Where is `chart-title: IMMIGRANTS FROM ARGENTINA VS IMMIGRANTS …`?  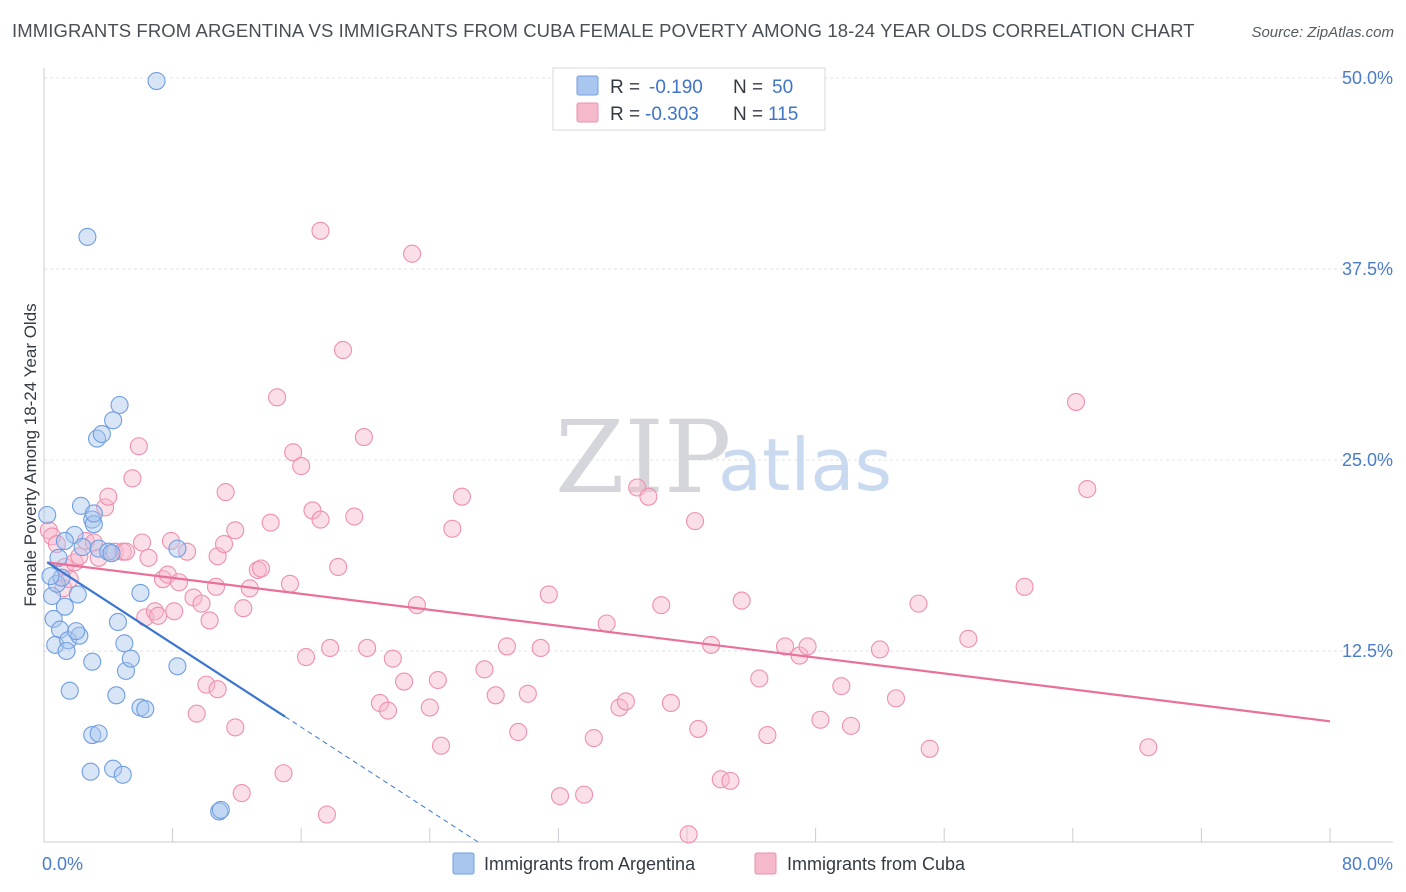 chart-title: IMMIGRANTS FROM ARGENTINA VS IMMIGRANTS … is located at coordinates (603, 30).